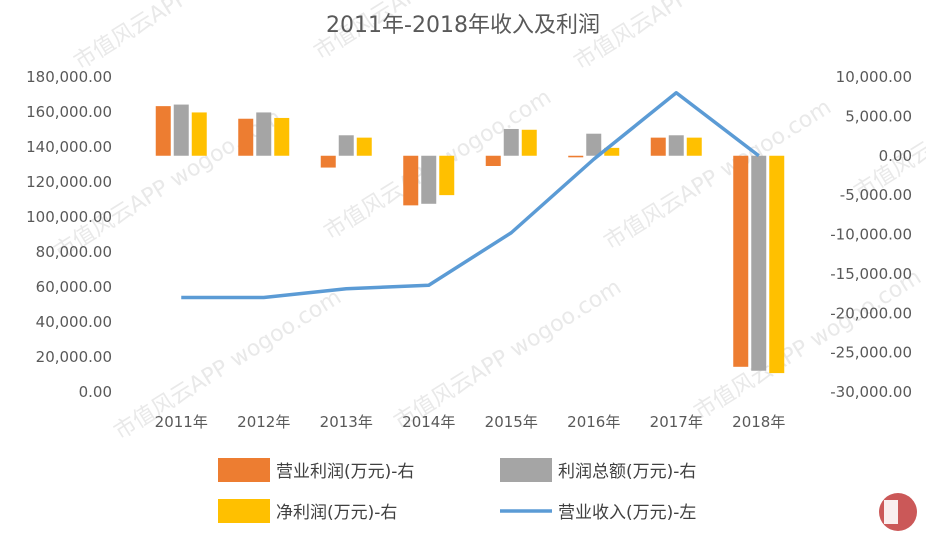 The height and width of the screenshot is (541, 926). What do you see at coordinates (69, 112) in the screenshot?
I see `left-tick-label: 160,000.00` at bounding box center [69, 112].